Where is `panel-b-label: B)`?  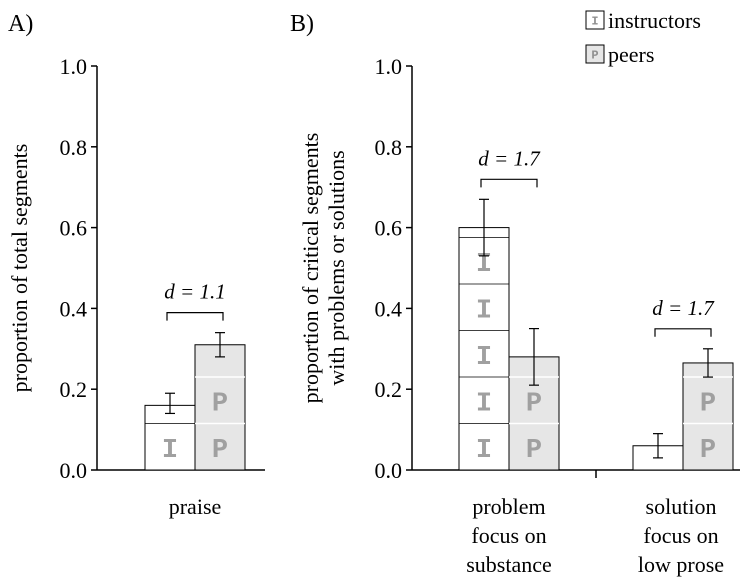
panel-b-label: B) is located at coordinates (302, 24).